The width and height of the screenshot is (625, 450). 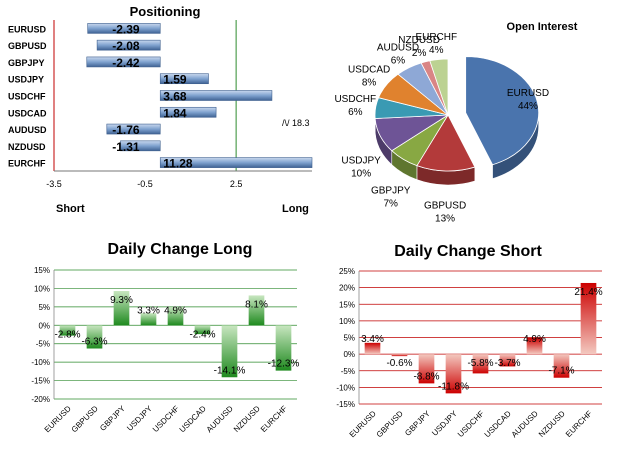 What do you see at coordinates (256, 304) in the screenshot?
I see `bar-value-label: 8.1%` at bounding box center [256, 304].